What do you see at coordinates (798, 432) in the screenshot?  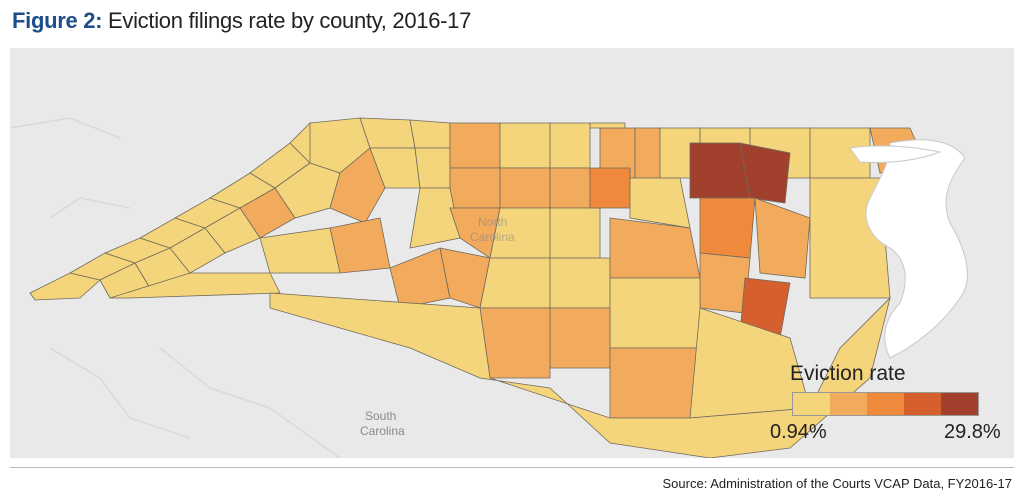 I see `legend-min-label: 0.94%` at bounding box center [798, 432].